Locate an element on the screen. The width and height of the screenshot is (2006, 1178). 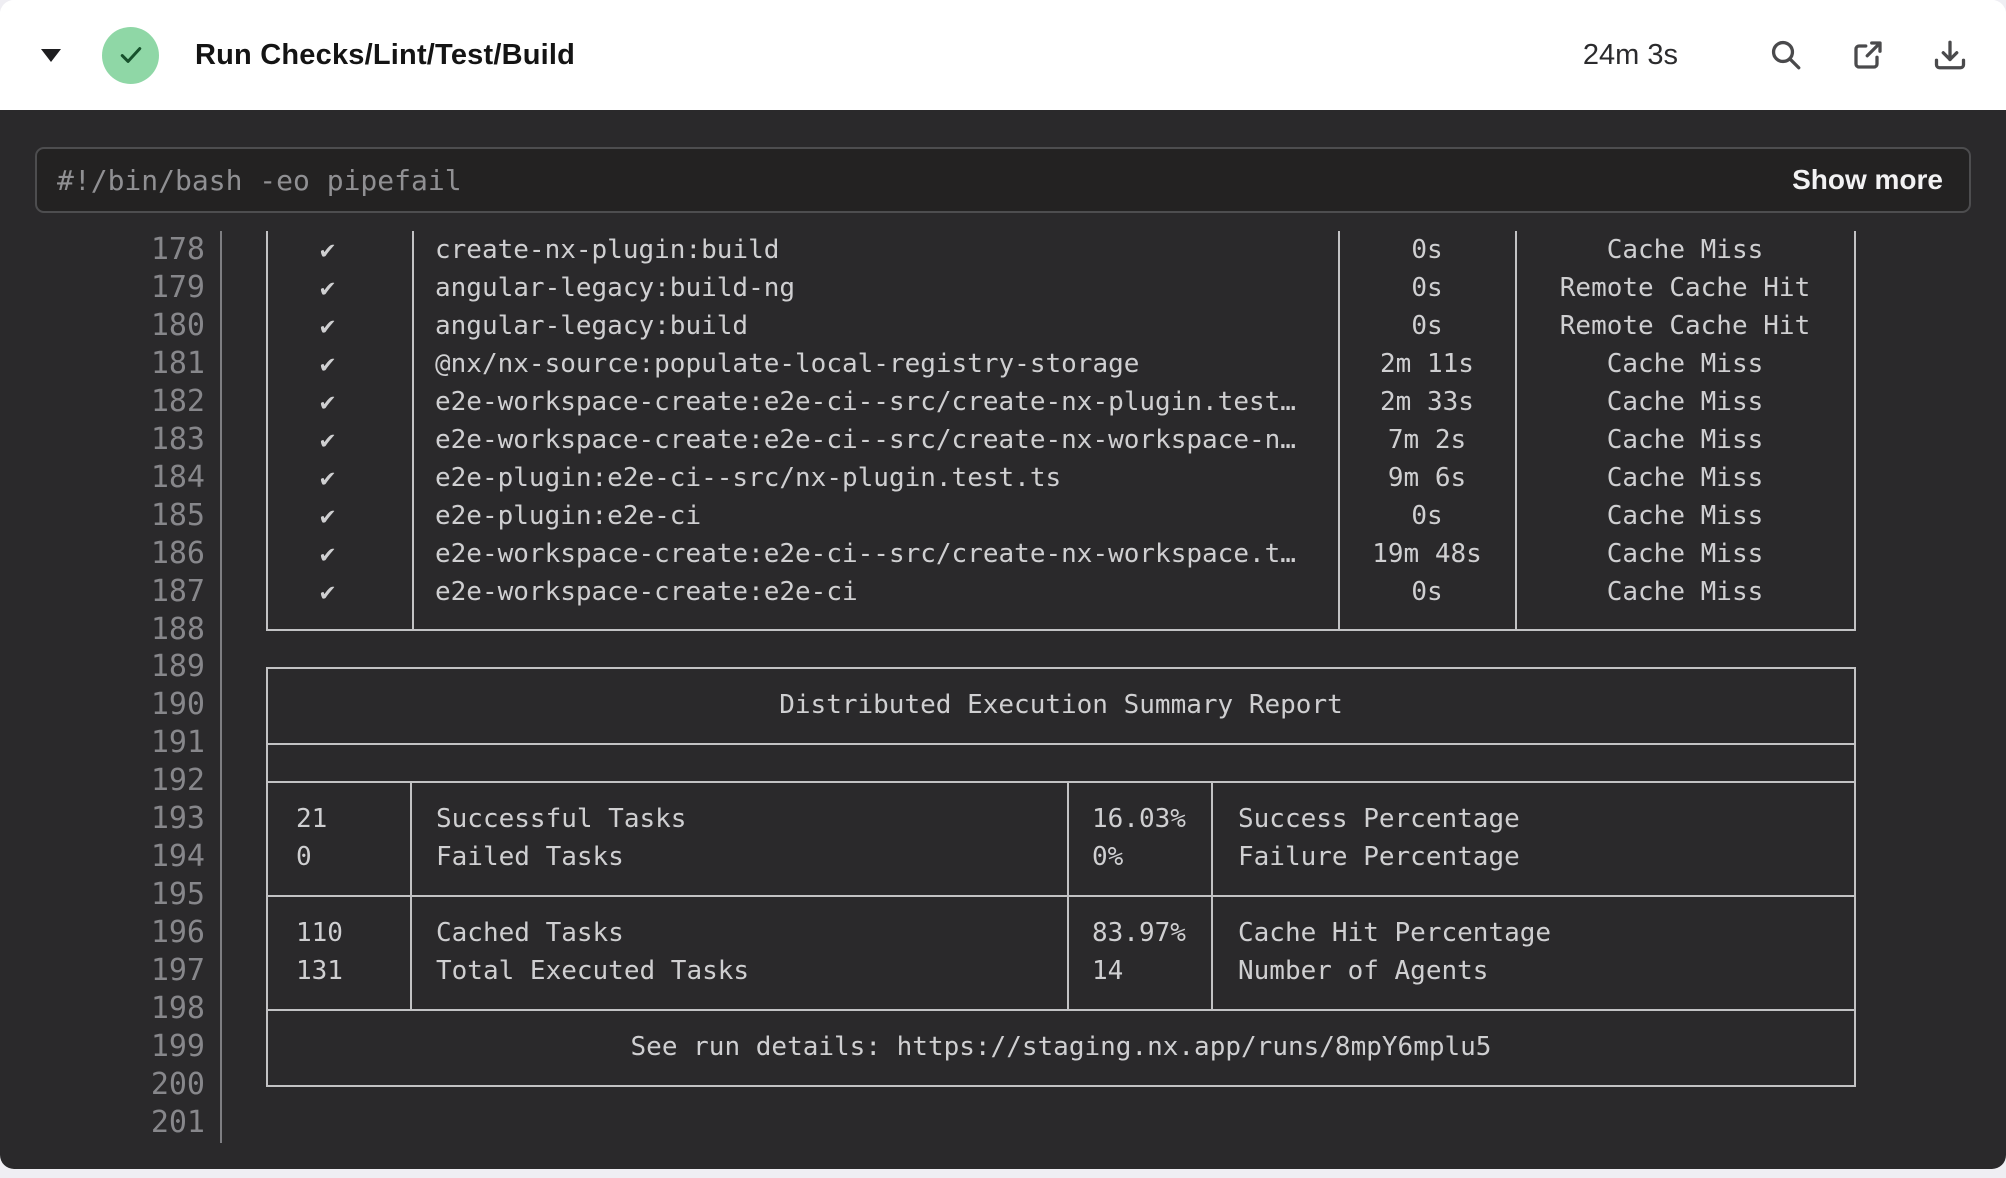
line-number: 178 is located at coordinates (177, 249).